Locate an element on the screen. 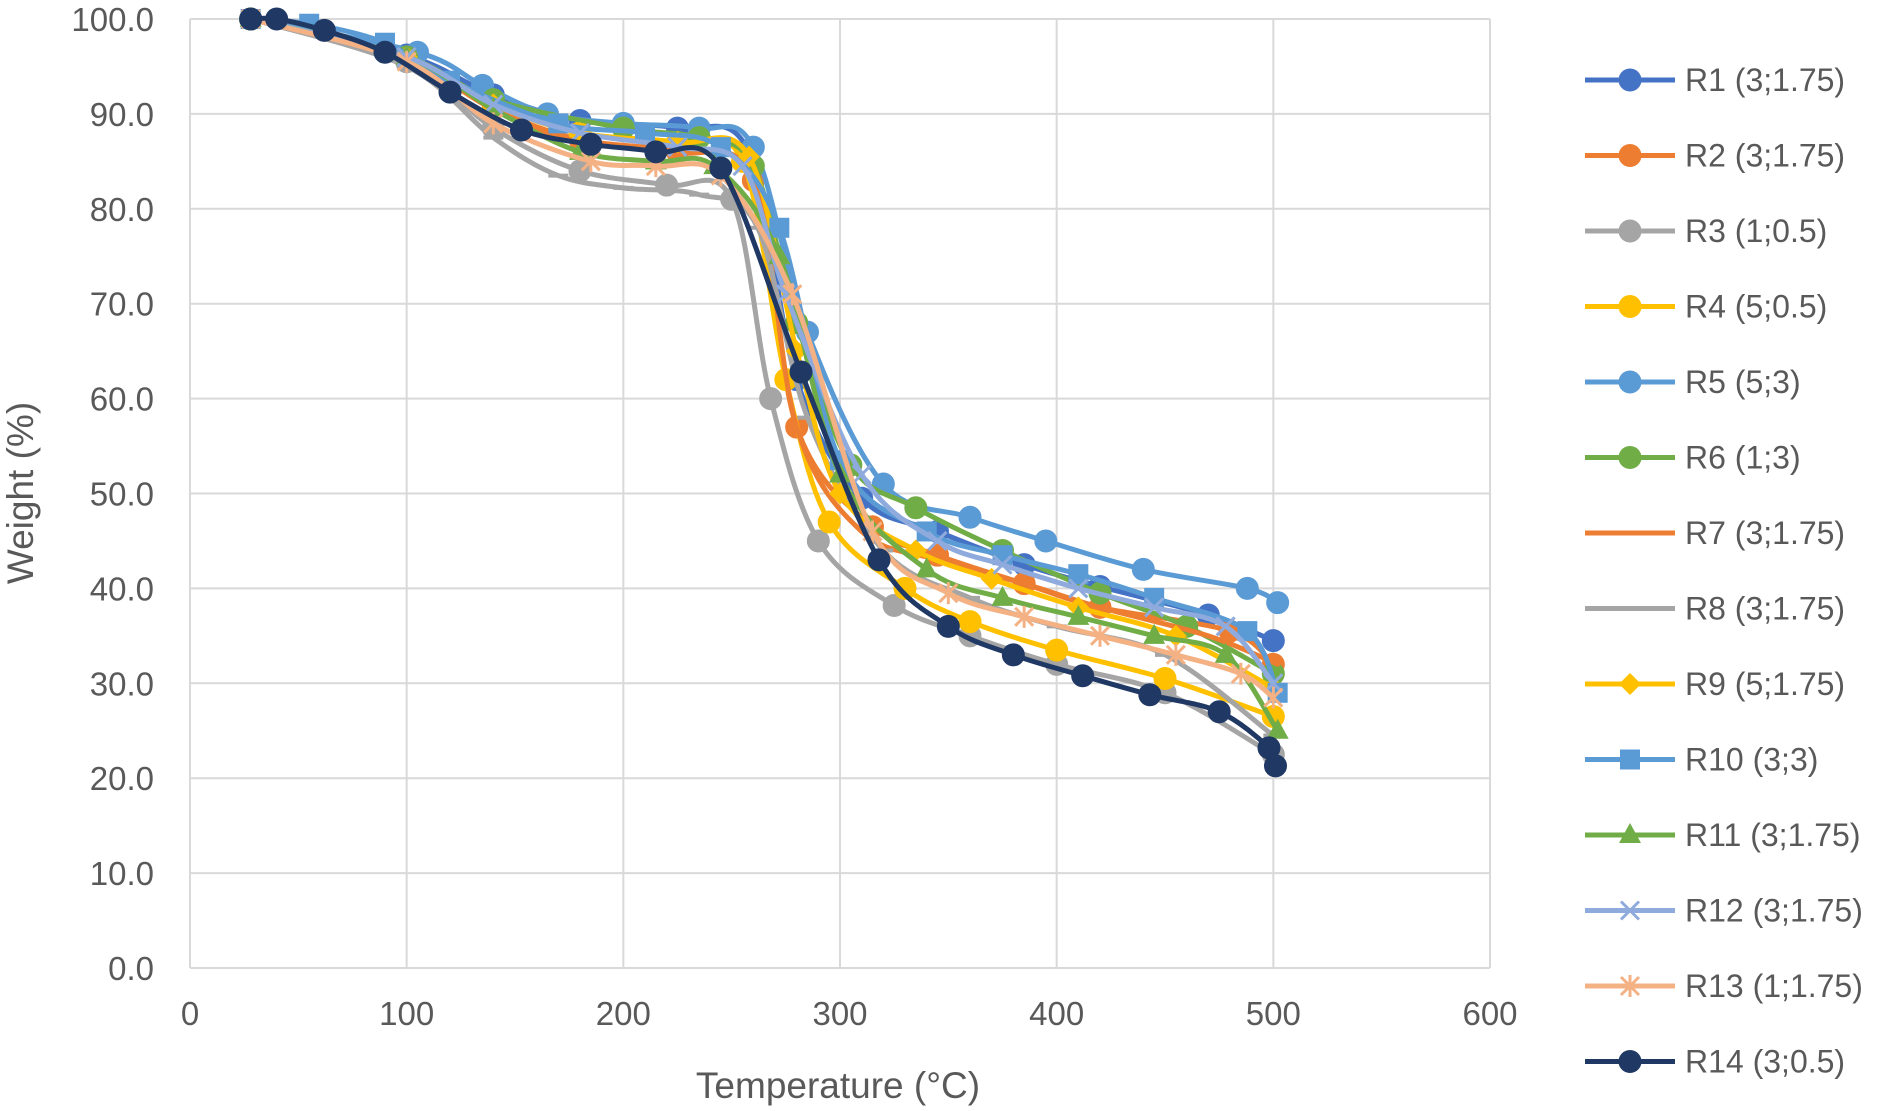 Image resolution: width=1884 pixels, height=1111 pixels. legend-label: R6 (1;3) is located at coordinates (1743, 458).